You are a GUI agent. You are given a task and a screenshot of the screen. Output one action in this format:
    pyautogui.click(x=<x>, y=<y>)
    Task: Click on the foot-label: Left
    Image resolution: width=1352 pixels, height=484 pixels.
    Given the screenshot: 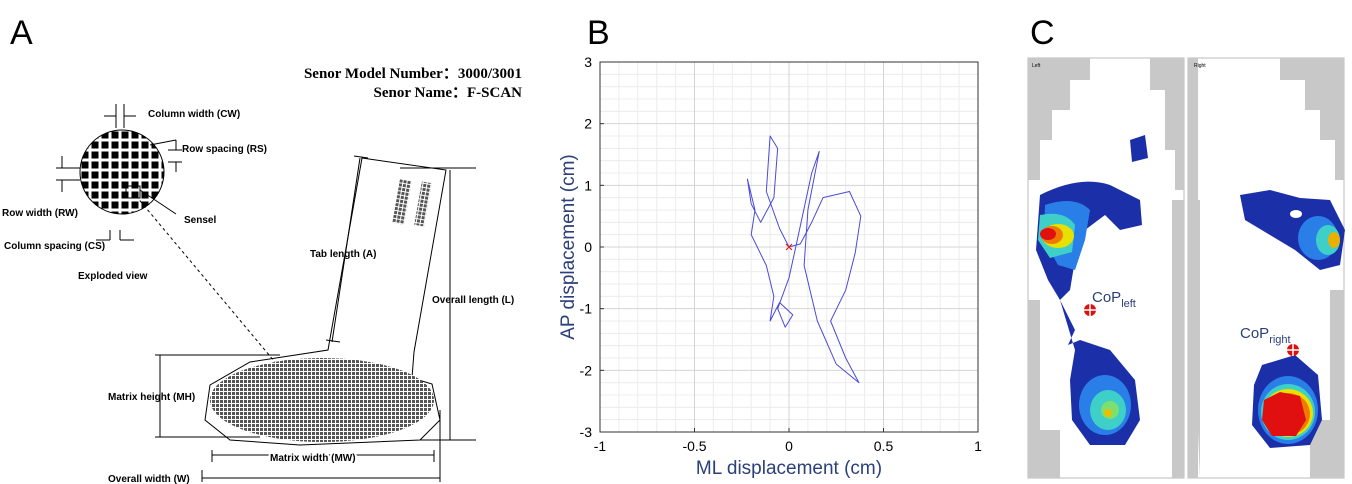 What is the action you would take?
    pyautogui.click(x=1036, y=66)
    